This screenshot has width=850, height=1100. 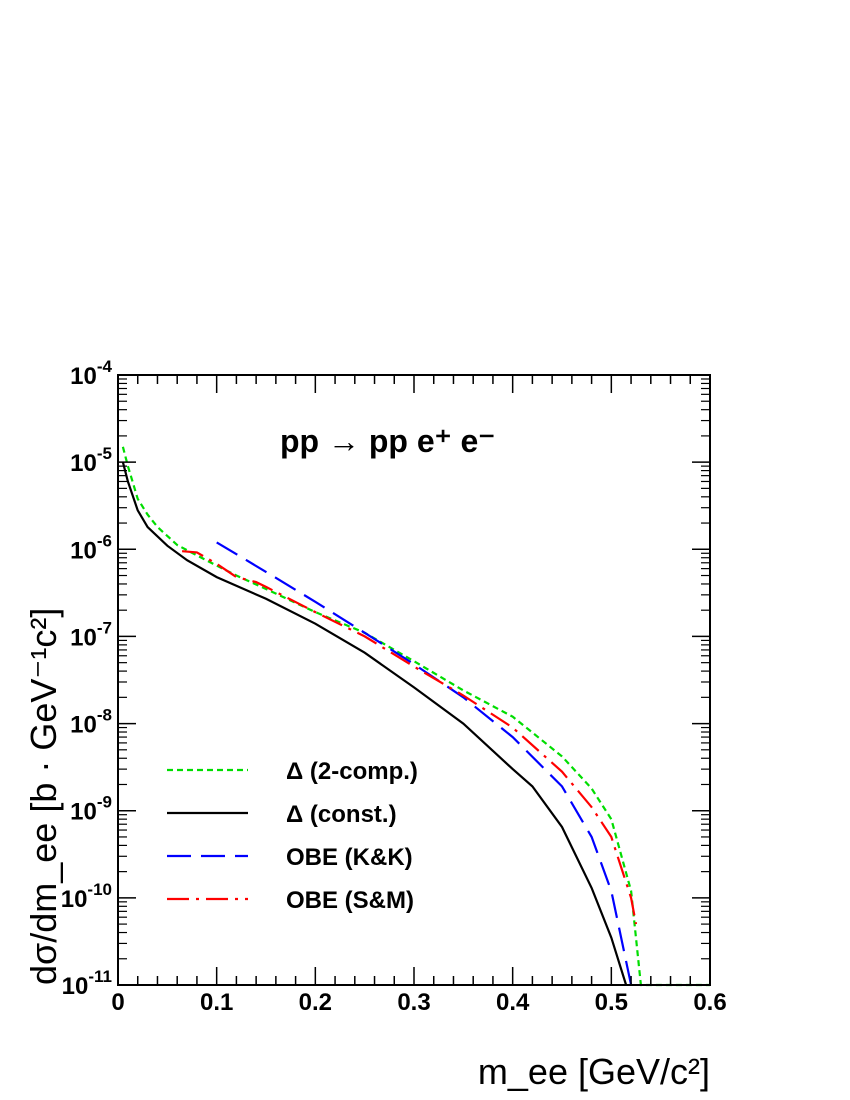 What do you see at coordinates (352, 771) in the screenshot?
I see `legend-label: Δ (2-comp.)` at bounding box center [352, 771].